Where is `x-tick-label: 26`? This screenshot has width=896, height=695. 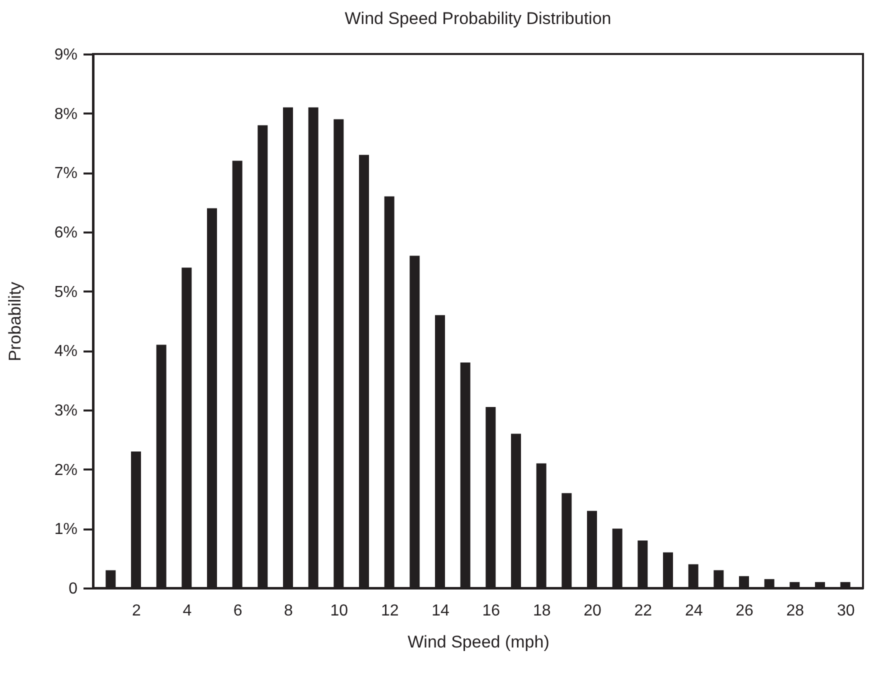
x-tick-label: 26 is located at coordinates (745, 611).